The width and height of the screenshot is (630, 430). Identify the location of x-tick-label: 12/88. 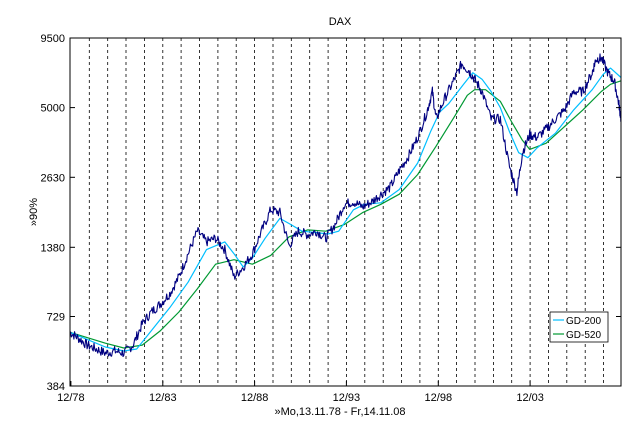
(255, 398).